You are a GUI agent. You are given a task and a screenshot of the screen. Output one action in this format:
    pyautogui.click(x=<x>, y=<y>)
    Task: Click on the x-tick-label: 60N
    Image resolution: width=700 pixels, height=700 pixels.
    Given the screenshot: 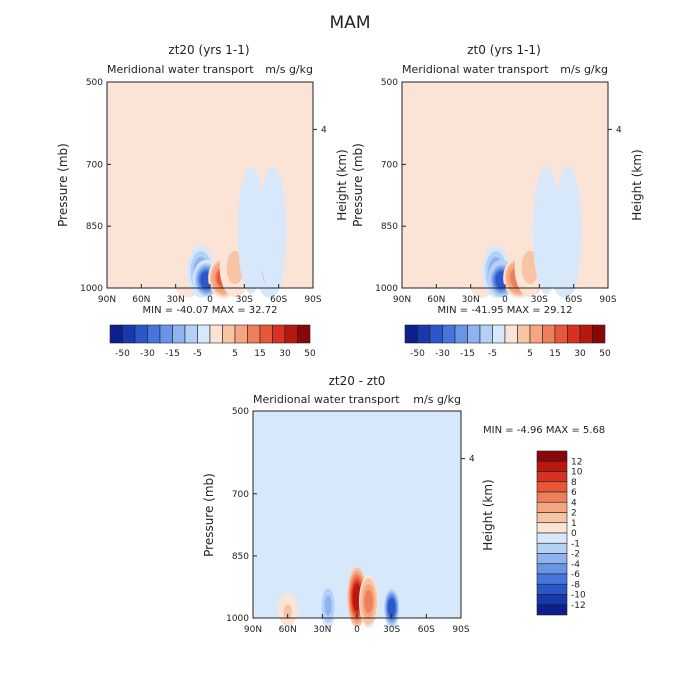 What is the action you would take?
    pyautogui.click(x=436, y=300)
    